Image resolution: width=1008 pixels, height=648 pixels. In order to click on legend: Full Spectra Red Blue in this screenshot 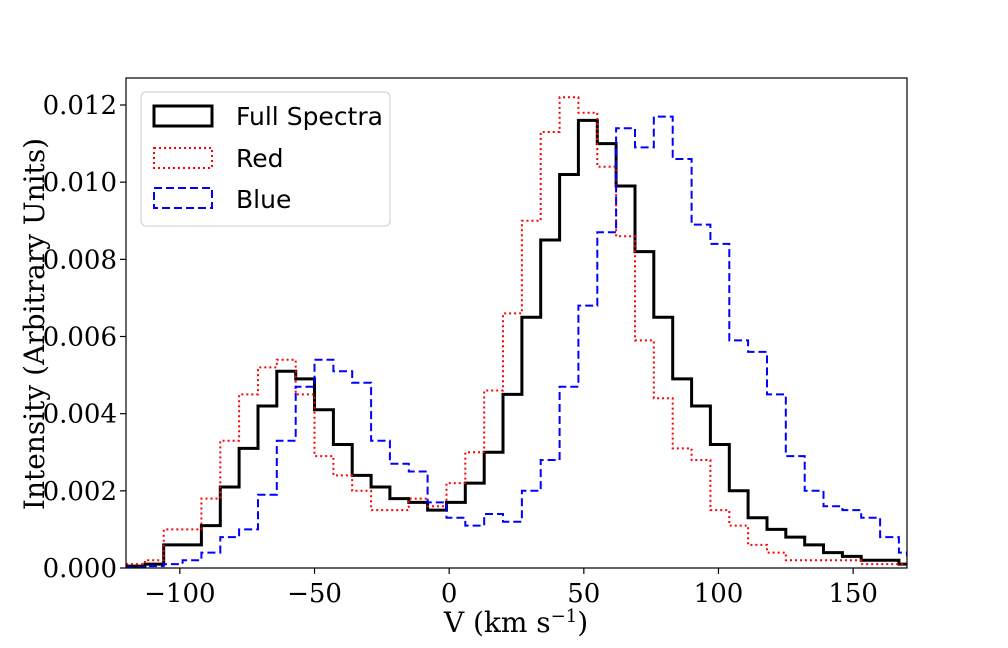, I will do `click(265, 159)`.